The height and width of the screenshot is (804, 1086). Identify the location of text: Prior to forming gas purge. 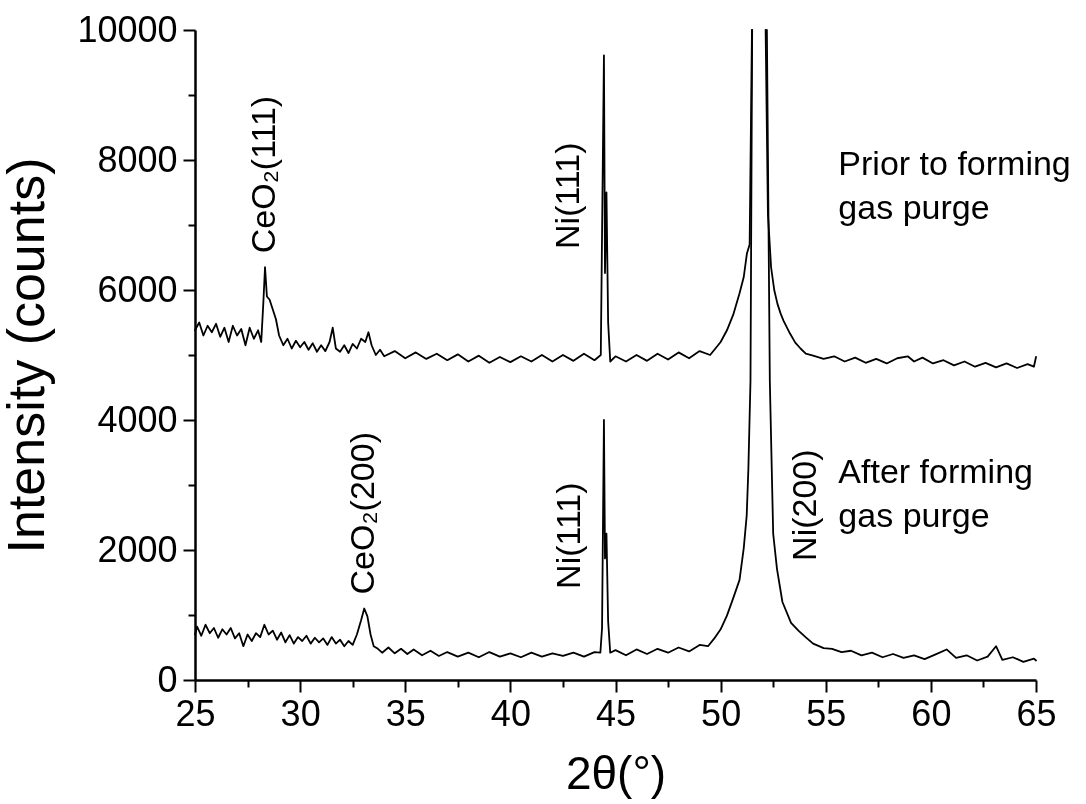
(954, 184).